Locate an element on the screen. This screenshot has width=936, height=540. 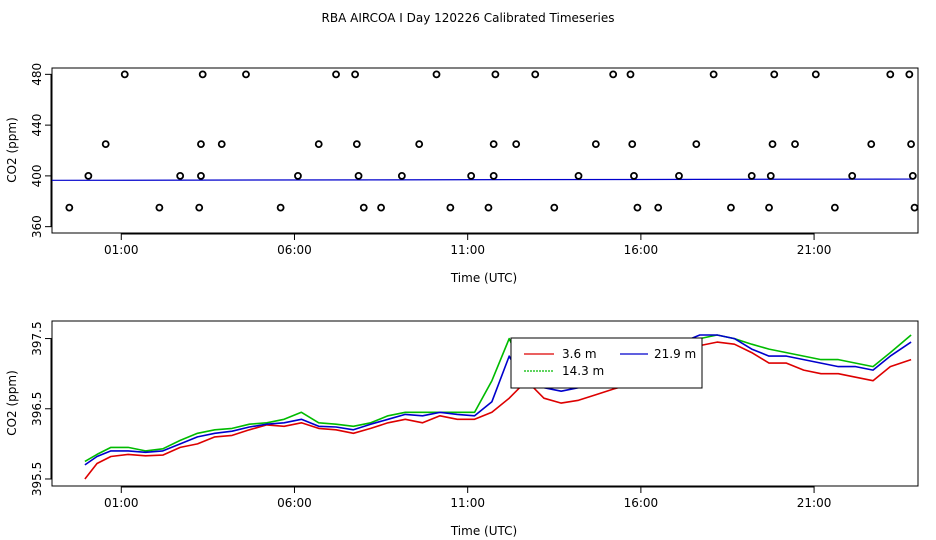
timeseries-y-tick-label: 397.5 is located at coordinates (37, 338).